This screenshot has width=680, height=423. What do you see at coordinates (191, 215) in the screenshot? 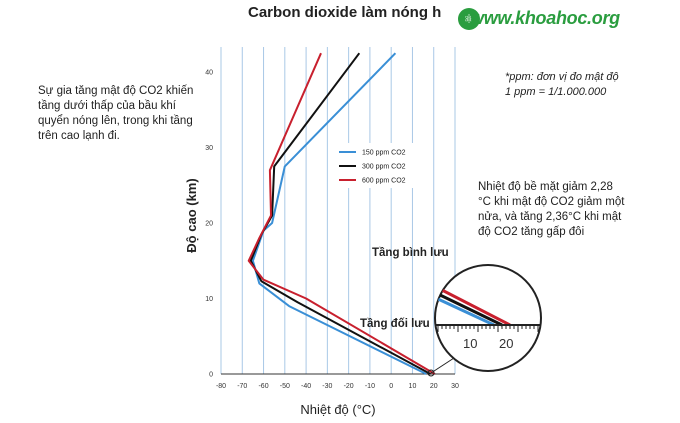
I see `y-axis-label: Độ cao (km)` at bounding box center [191, 215].